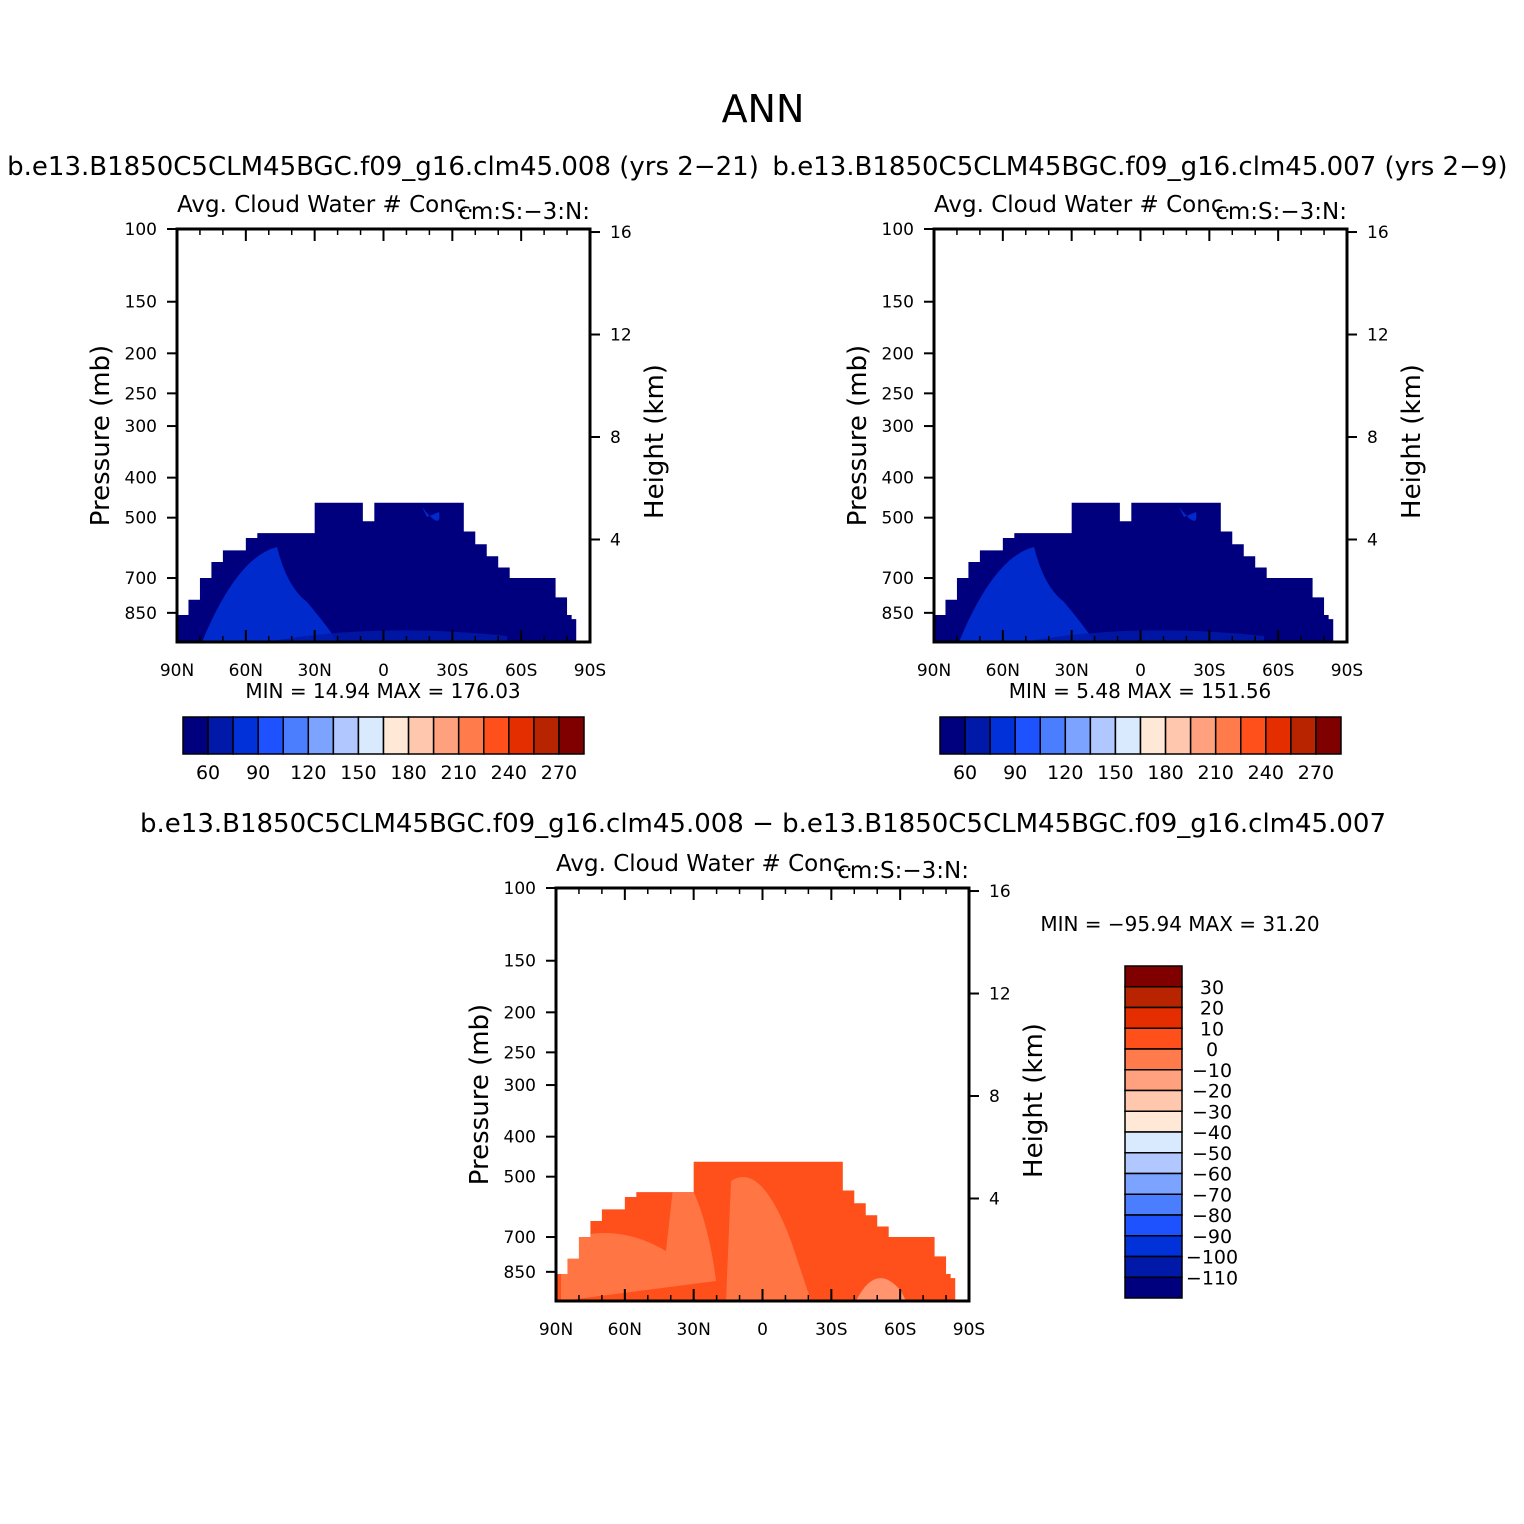 The height and width of the screenshot is (1524, 1524). What do you see at coordinates (556, 1330) in the screenshot?
I see `x-tick-label: 90N` at bounding box center [556, 1330].